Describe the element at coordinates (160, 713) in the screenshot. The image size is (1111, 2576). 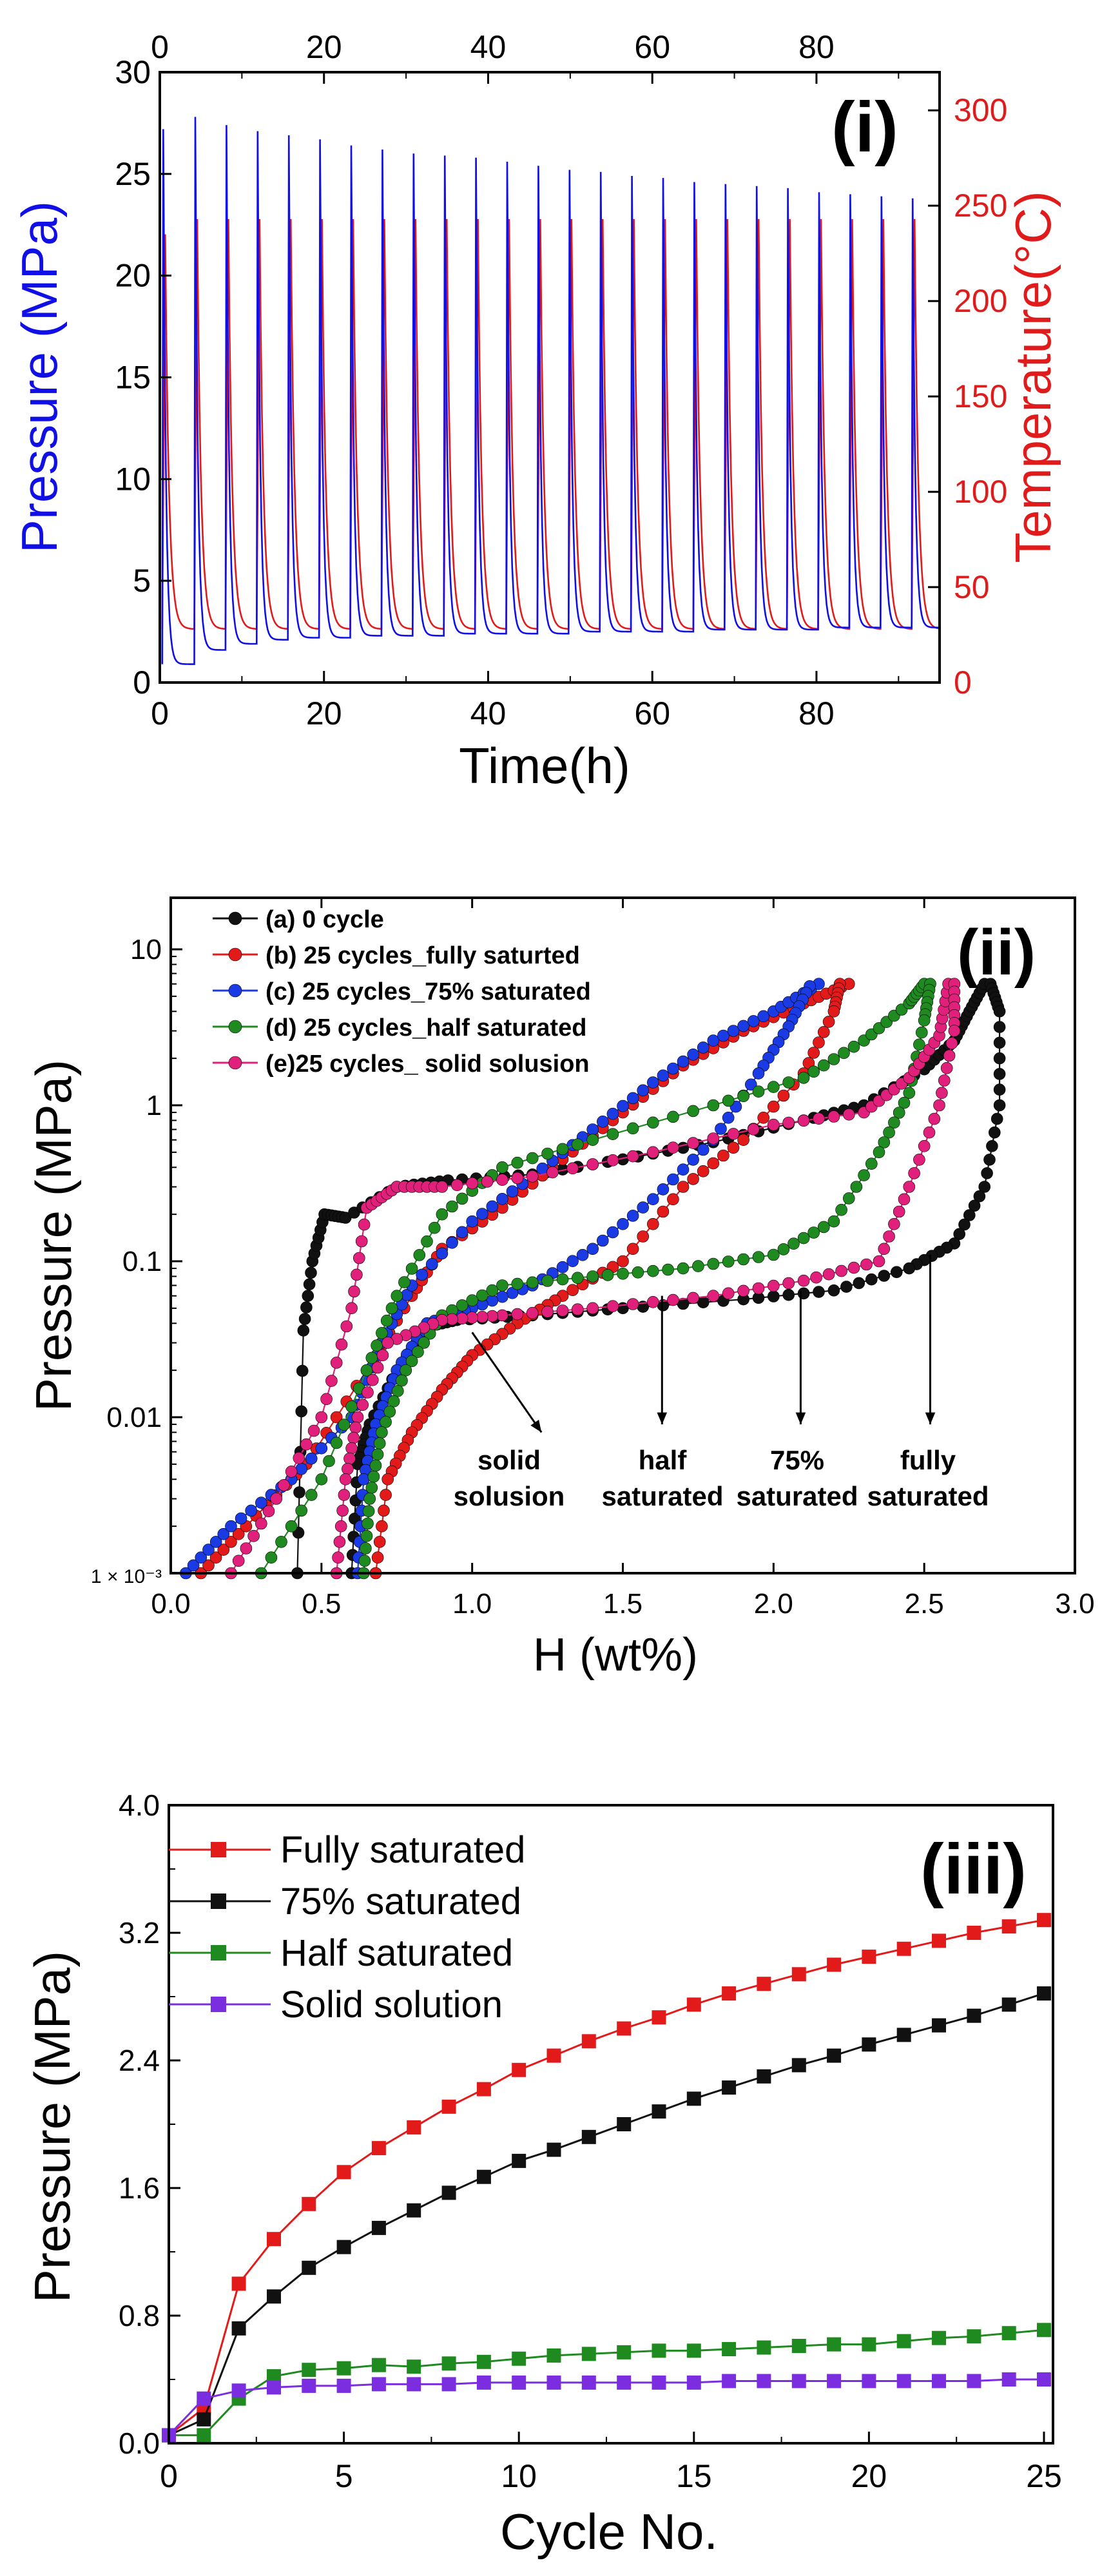
I see `x-tick-label-bottom: 0` at that location.